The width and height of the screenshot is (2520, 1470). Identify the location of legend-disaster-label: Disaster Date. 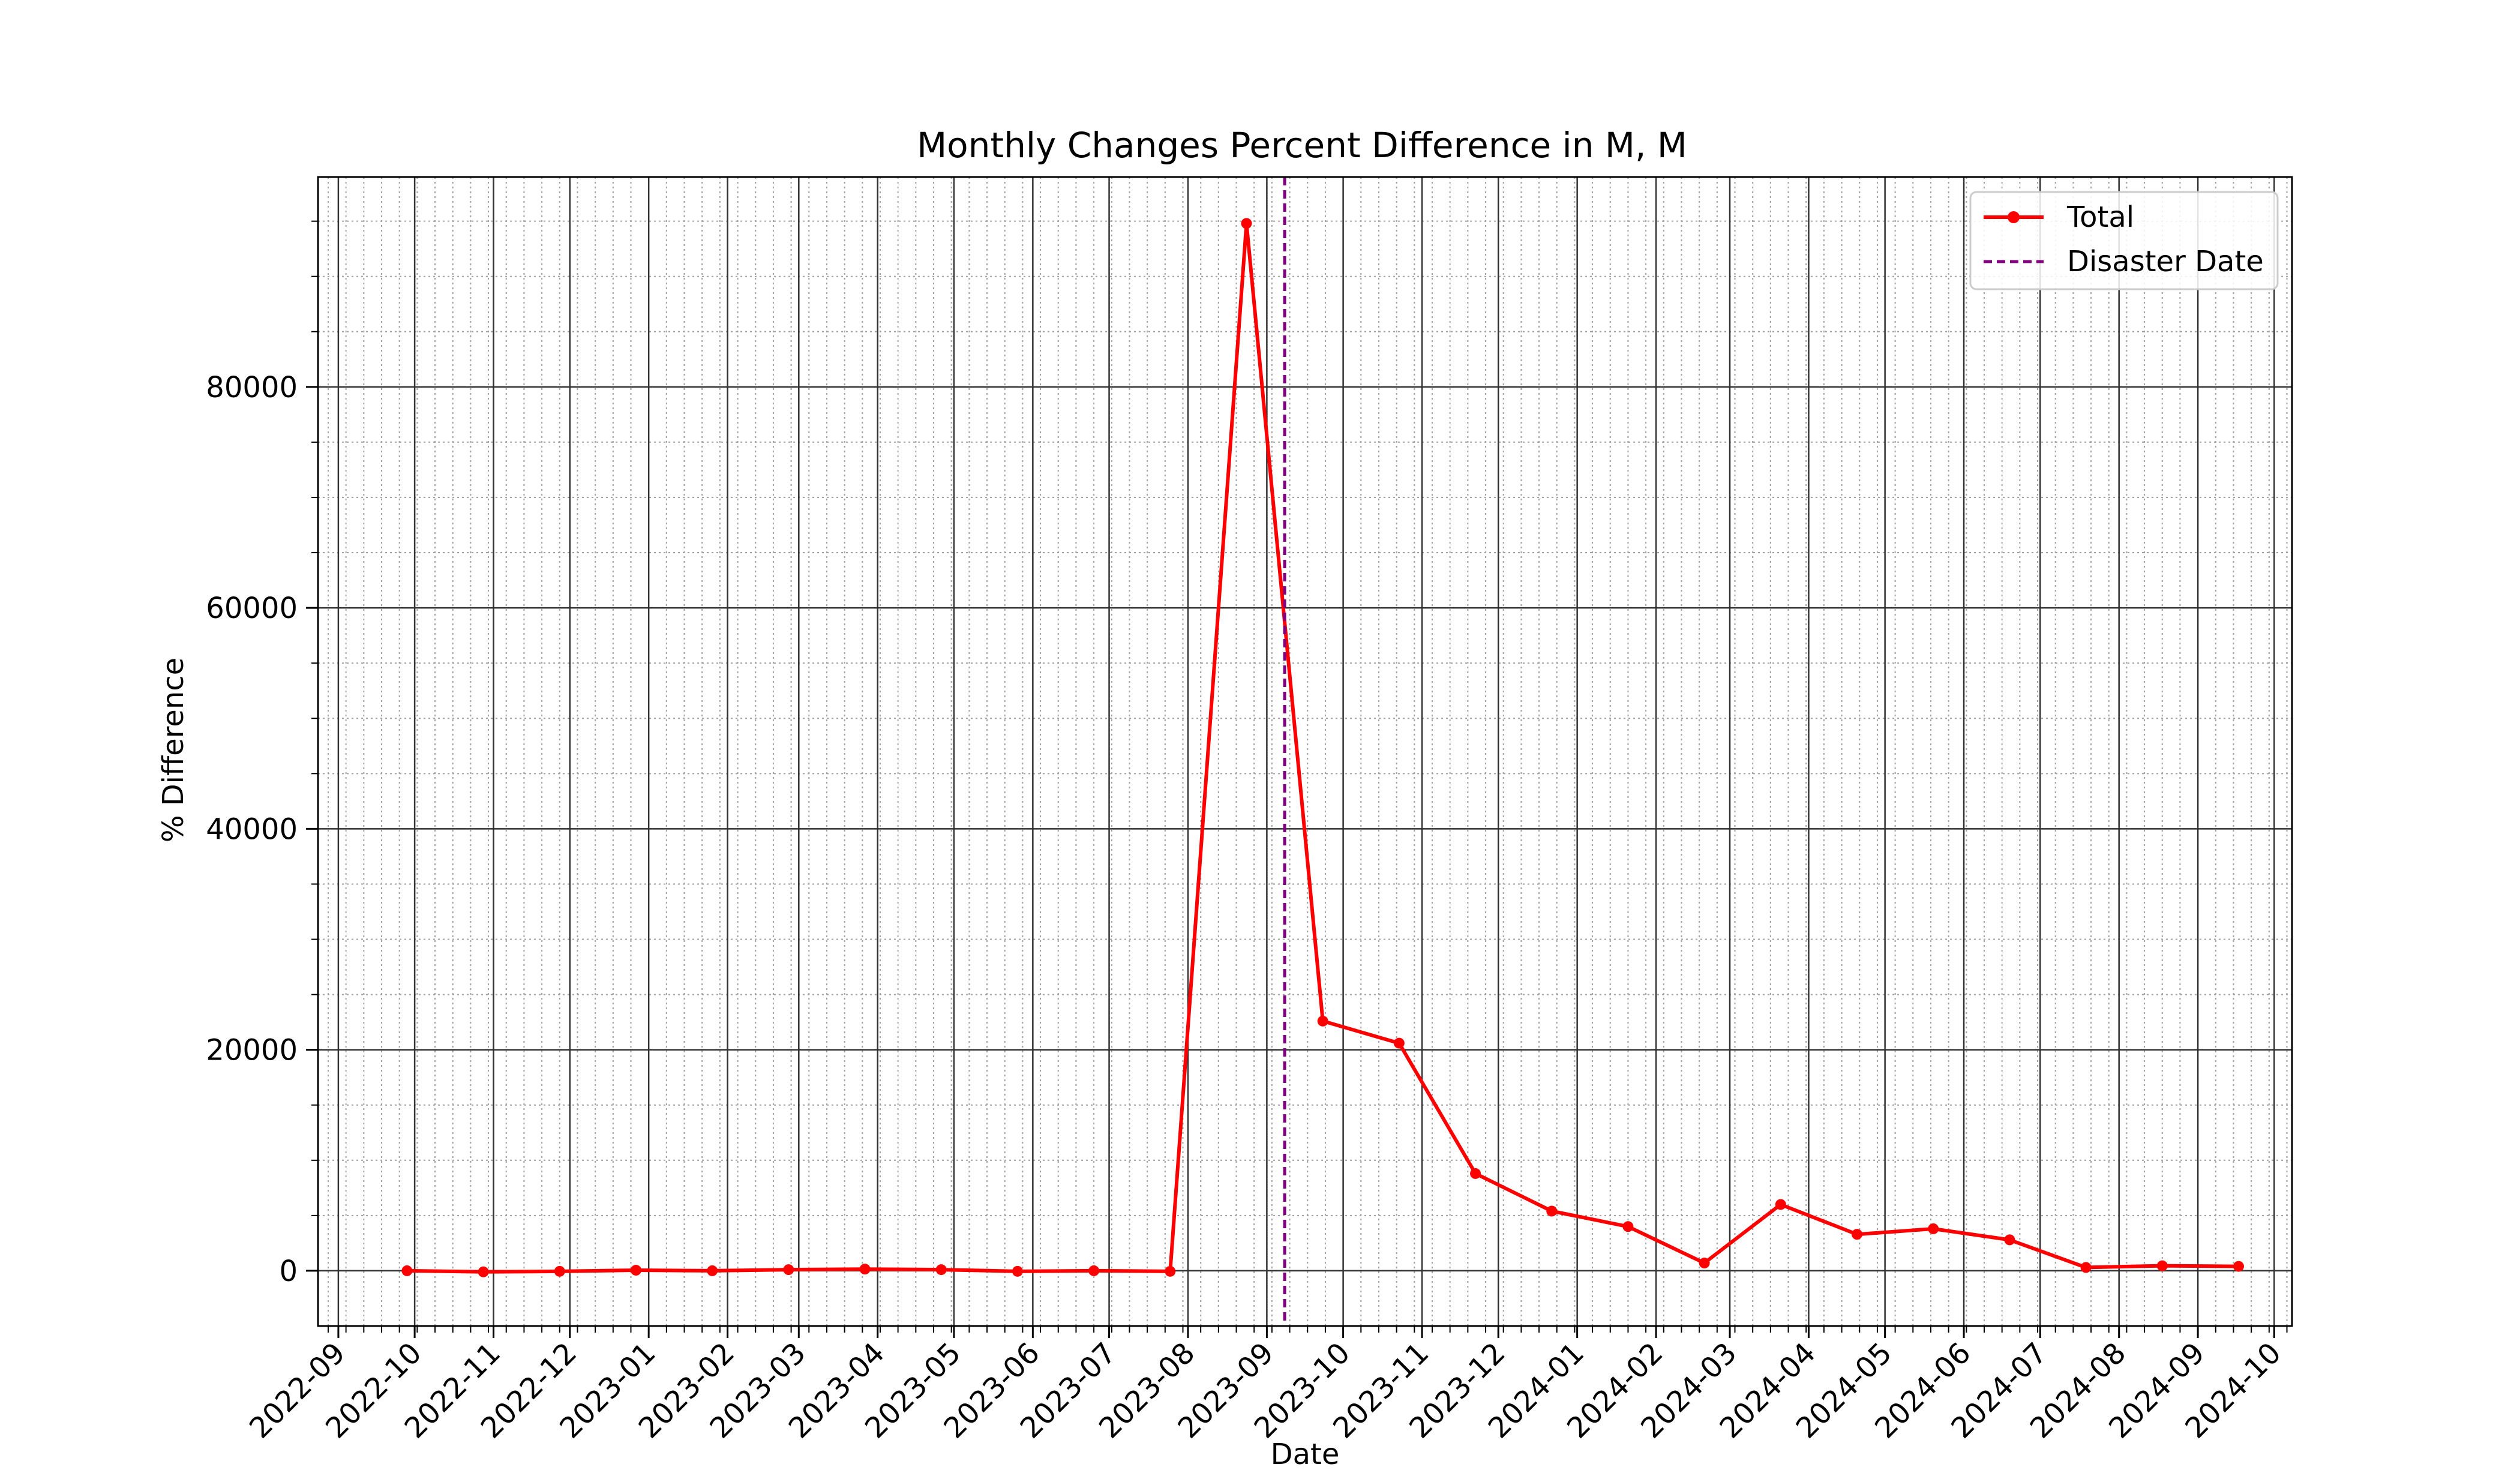
(2165, 261).